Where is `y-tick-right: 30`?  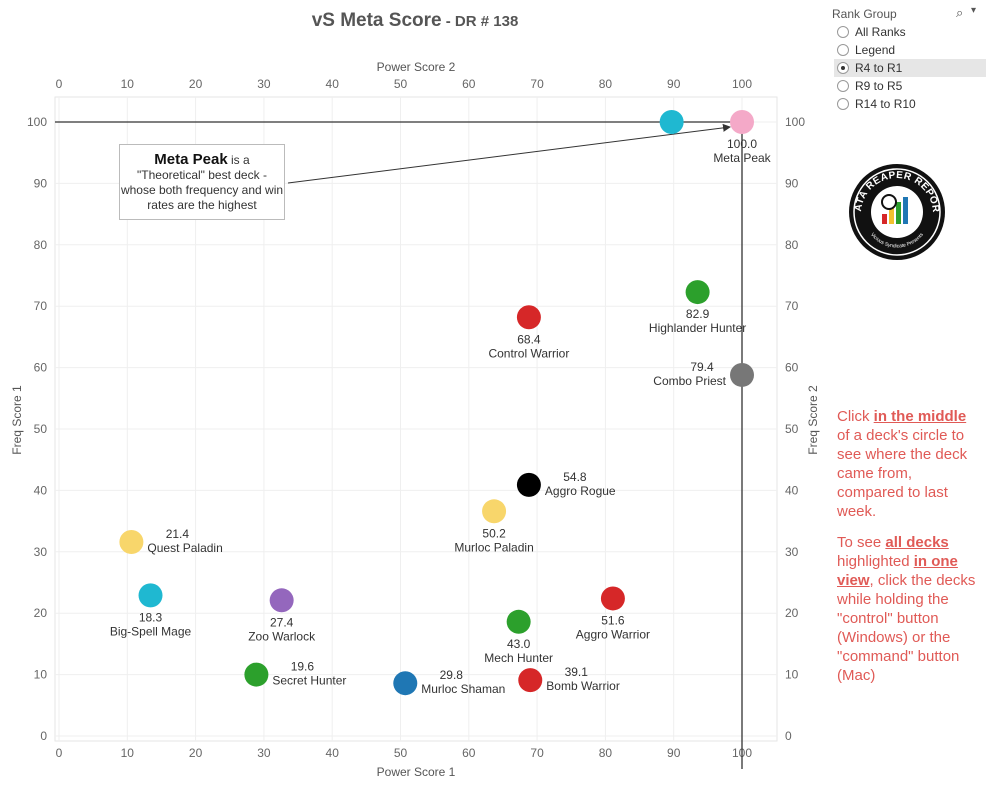
y-tick-right: 30 is located at coordinates (792, 552).